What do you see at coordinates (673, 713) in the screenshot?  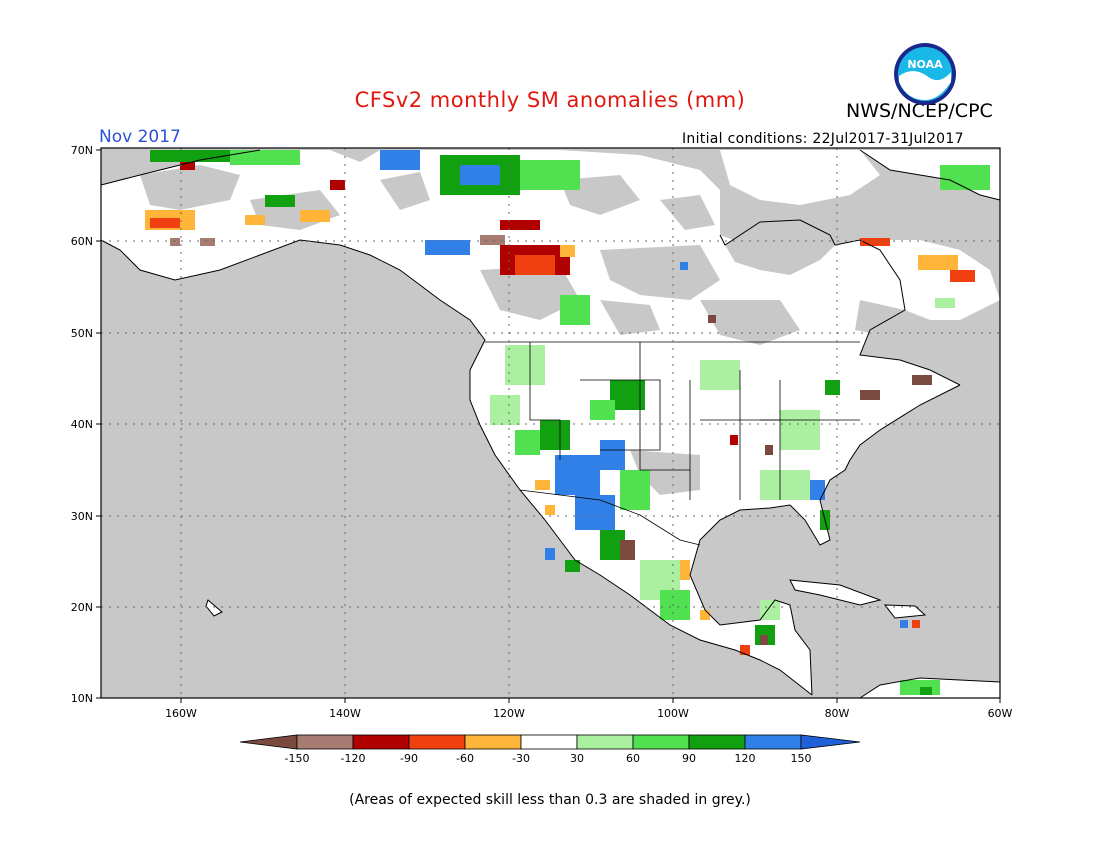 I see `lon-label: 100W` at bounding box center [673, 713].